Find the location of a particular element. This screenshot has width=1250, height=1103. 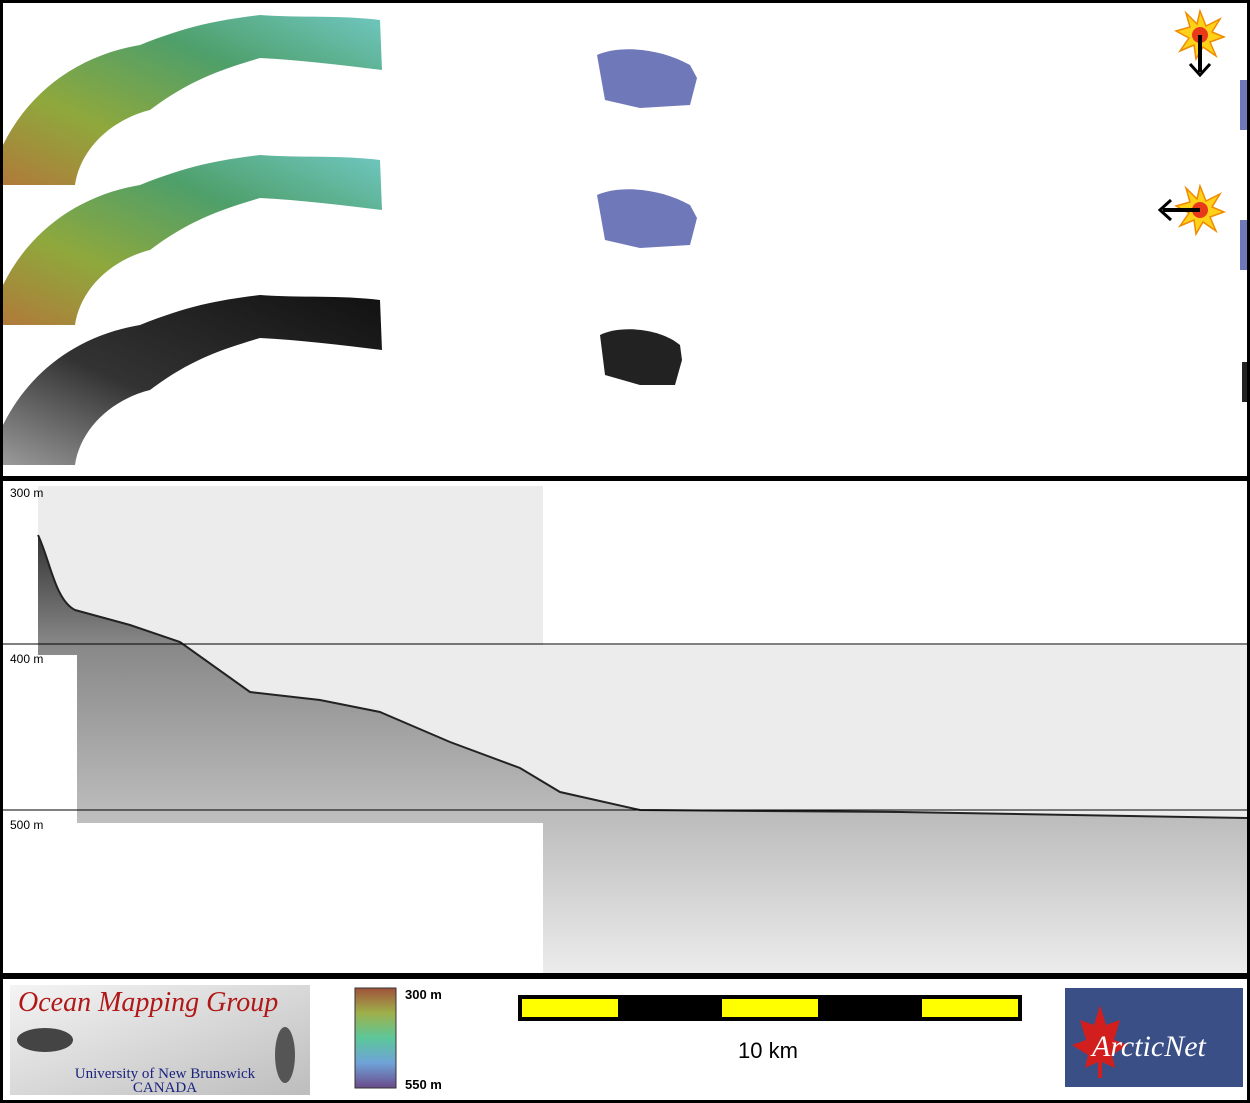

colorbar-label: 550 m is located at coordinates (423, 1084).